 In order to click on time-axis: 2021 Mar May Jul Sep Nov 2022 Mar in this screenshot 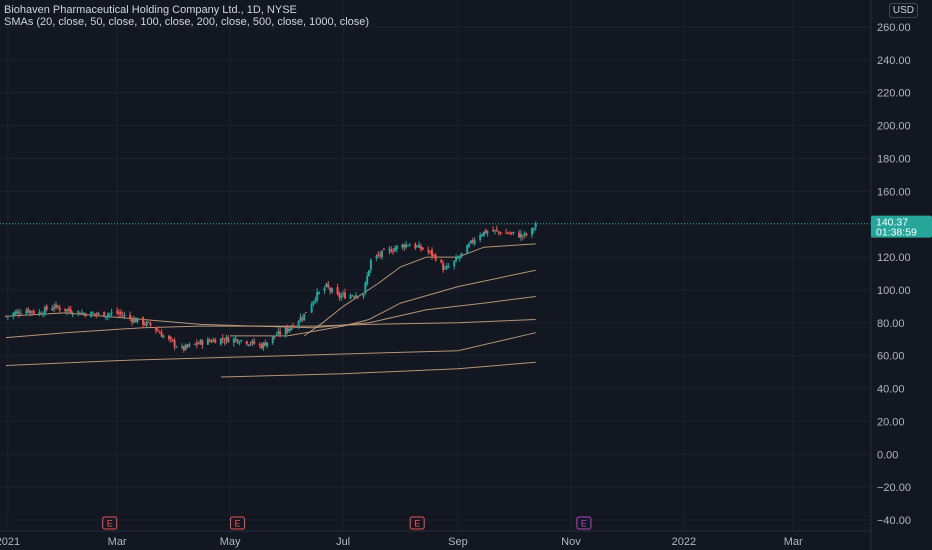, I will do `click(435, 539)`.